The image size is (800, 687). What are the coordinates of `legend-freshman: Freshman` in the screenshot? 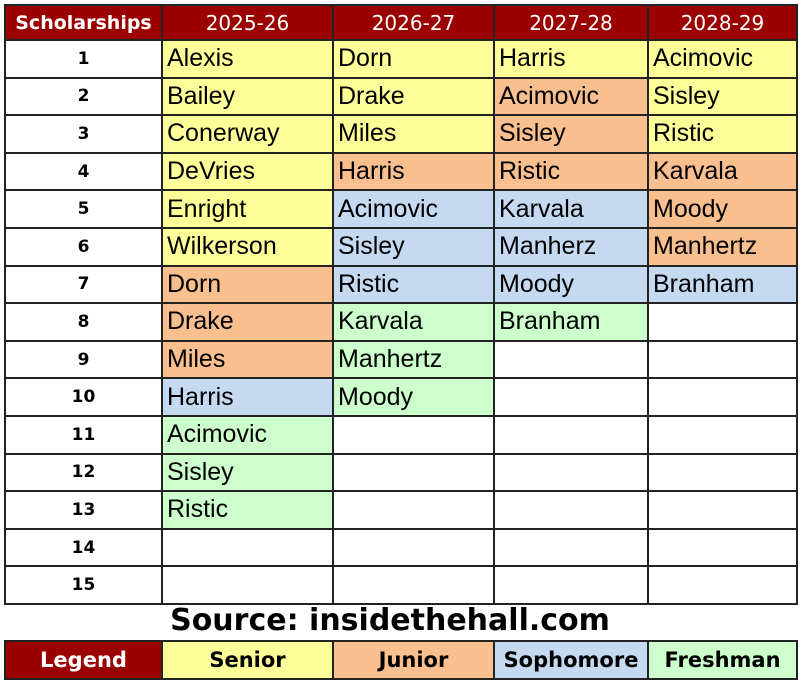 It's located at (722, 660).